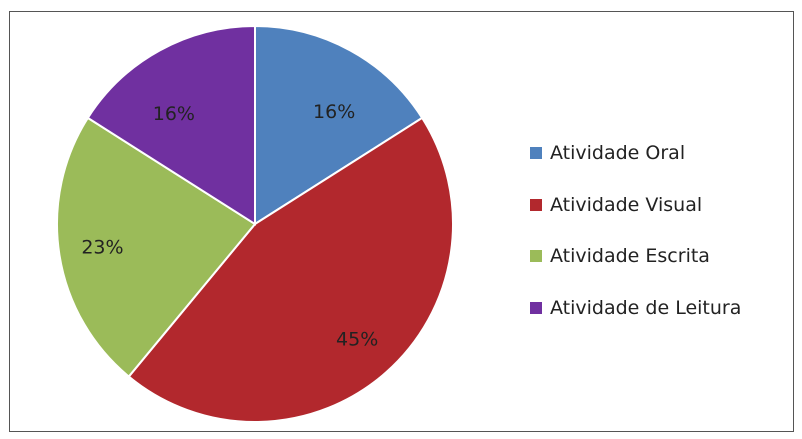 Image resolution: width=802 pixels, height=439 pixels. I want to click on legend-label: Atividade Escrita, so click(630, 256).